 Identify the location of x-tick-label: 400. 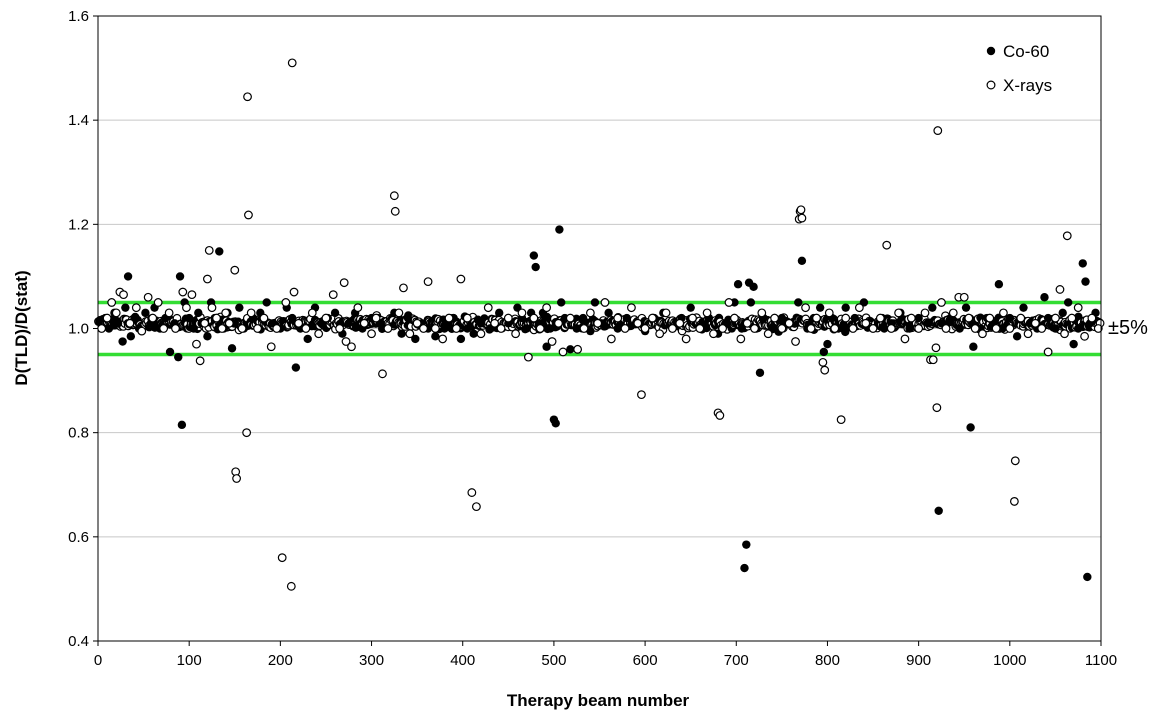
(462, 660).